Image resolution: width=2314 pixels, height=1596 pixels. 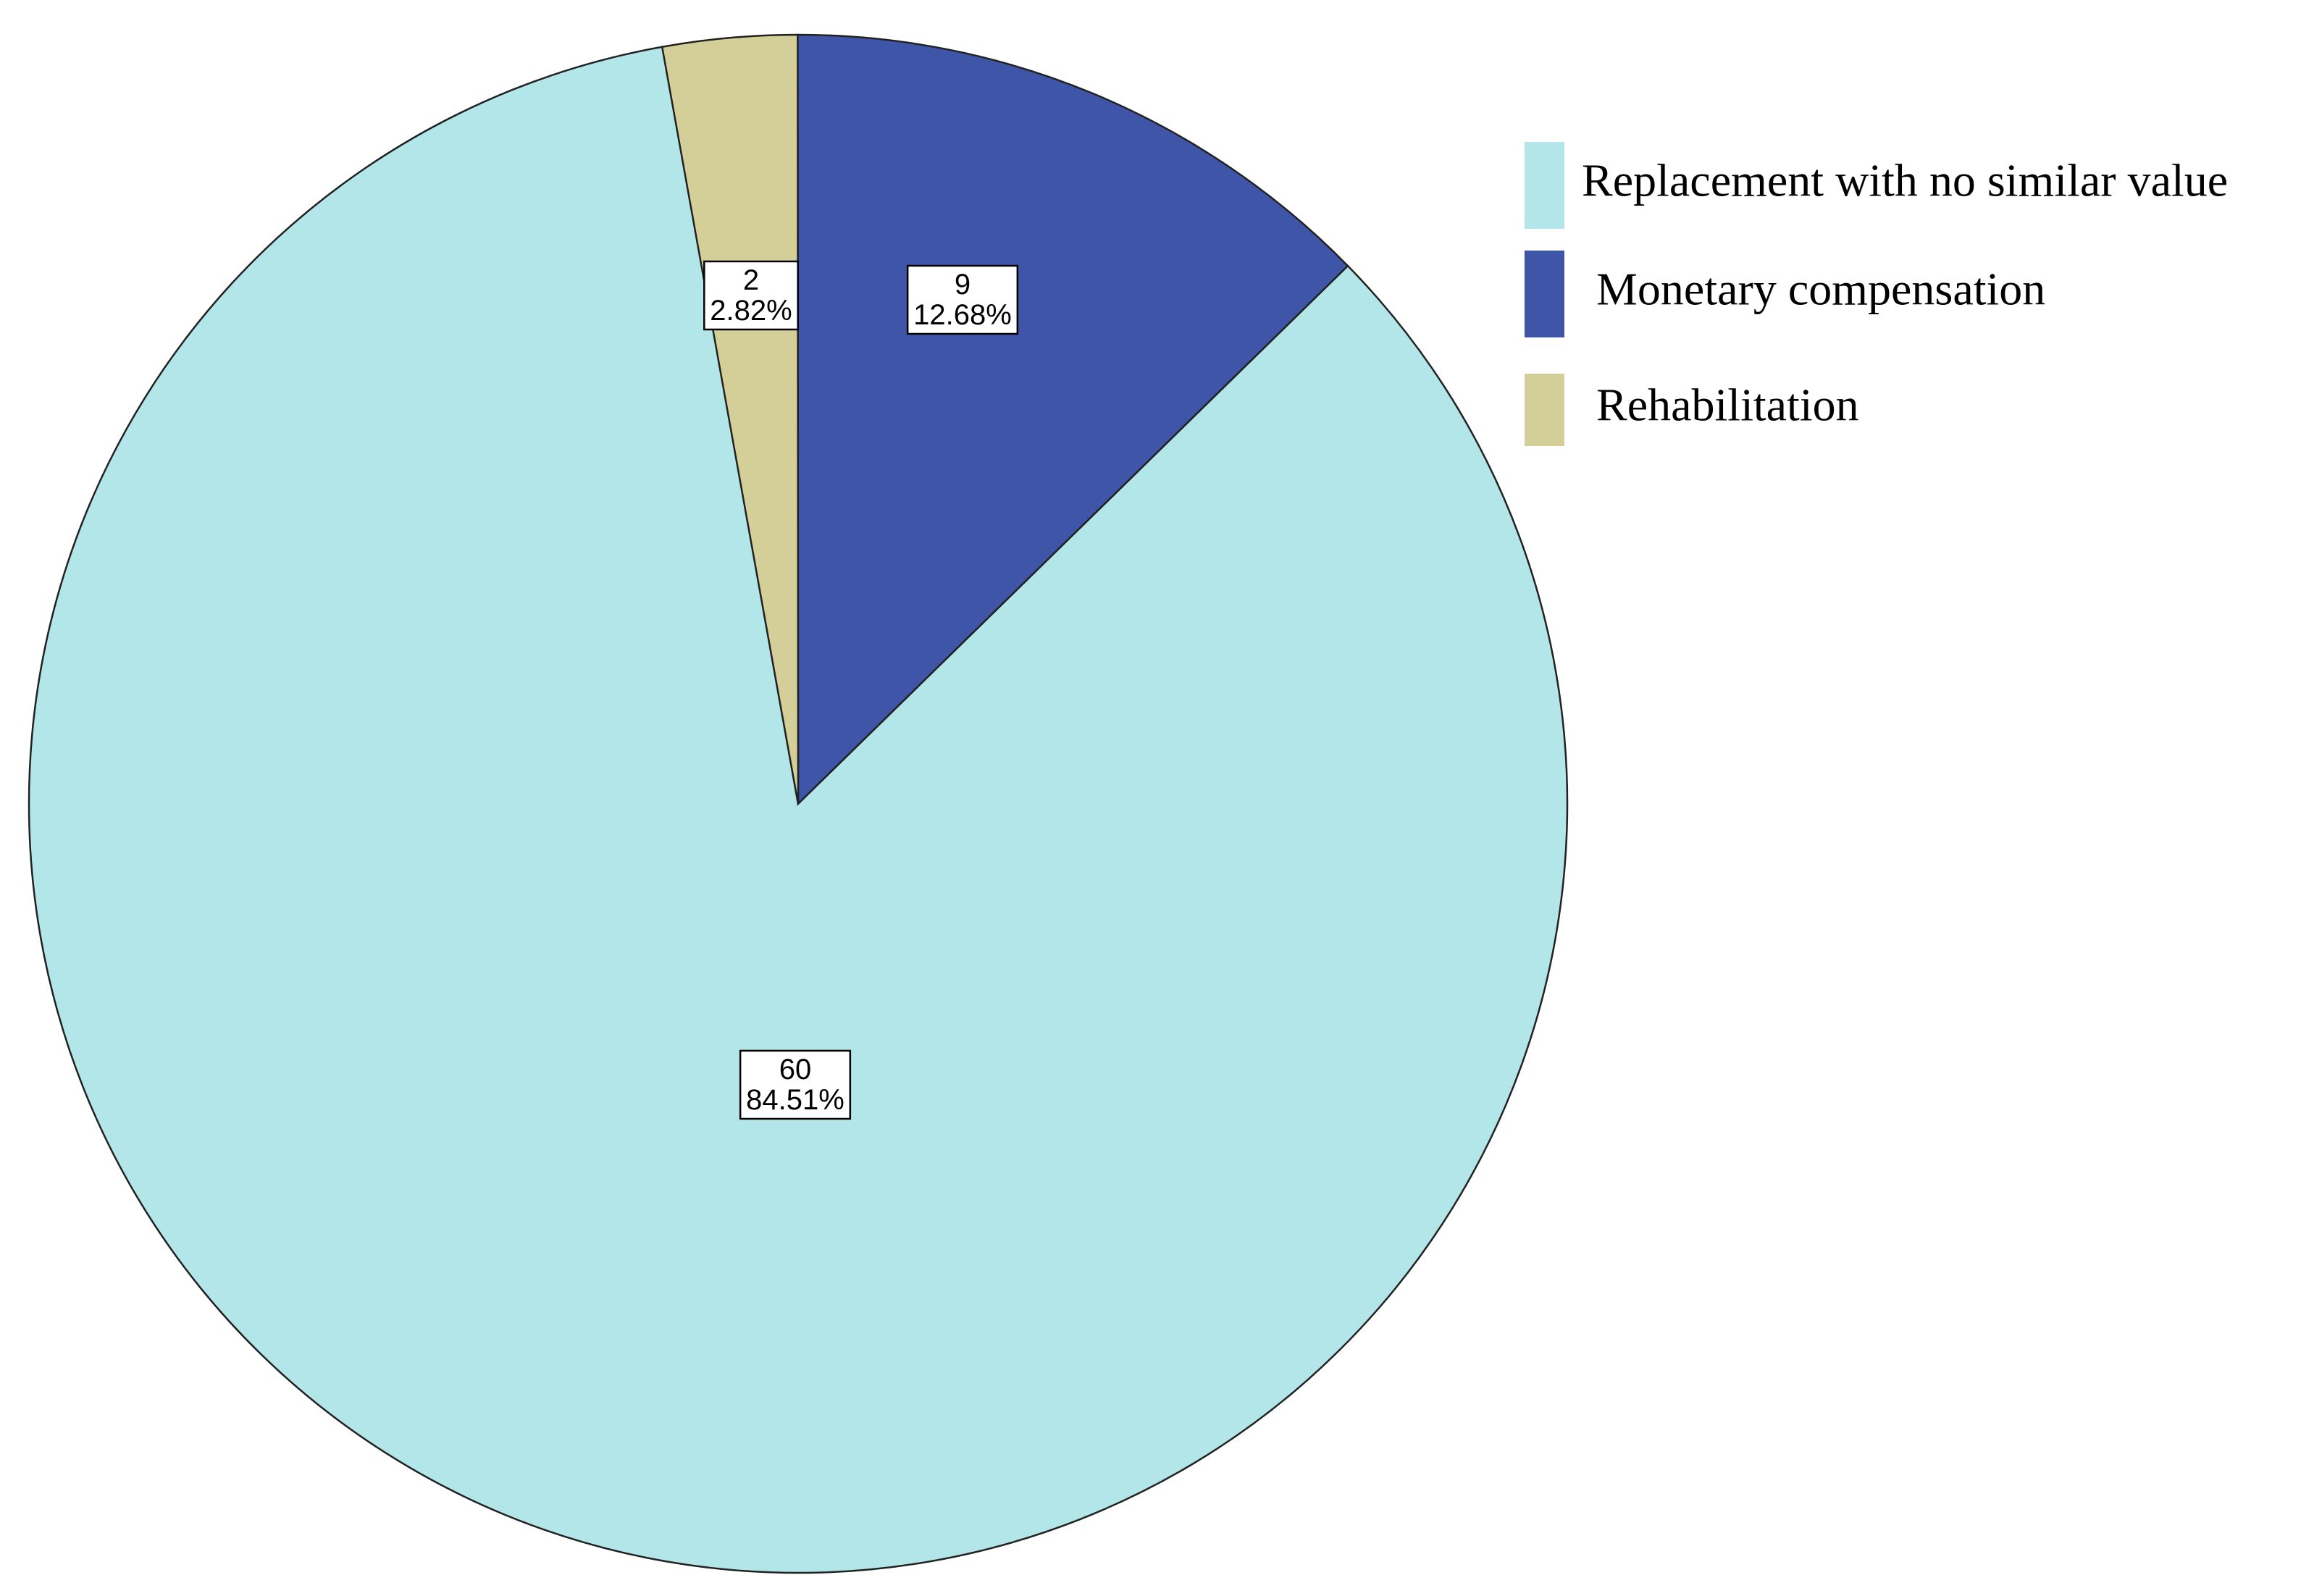 I want to click on data-label-count: 60, so click(x=795, y=1069).